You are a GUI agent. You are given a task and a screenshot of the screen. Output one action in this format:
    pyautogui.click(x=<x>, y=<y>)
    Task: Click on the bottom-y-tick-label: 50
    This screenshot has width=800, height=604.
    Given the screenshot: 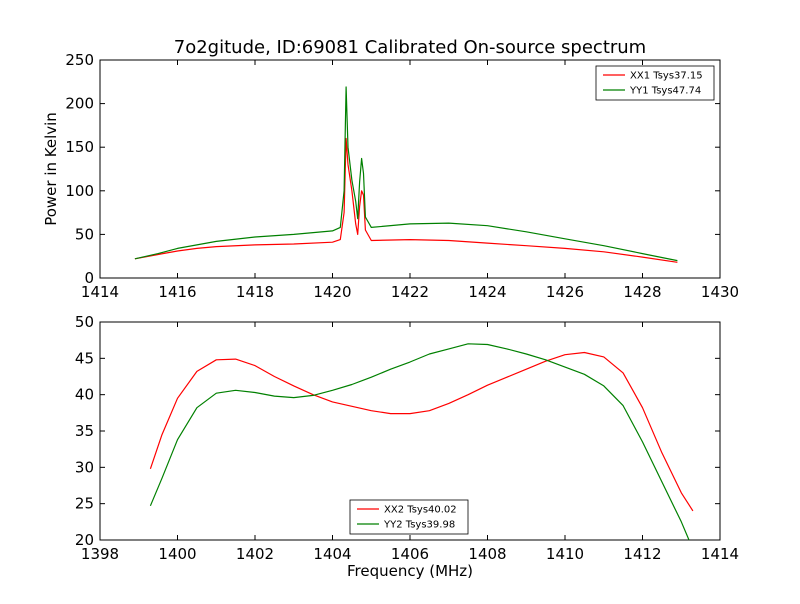 What is the action you would take?
    pyautogui.click(x=84, y=322)
    